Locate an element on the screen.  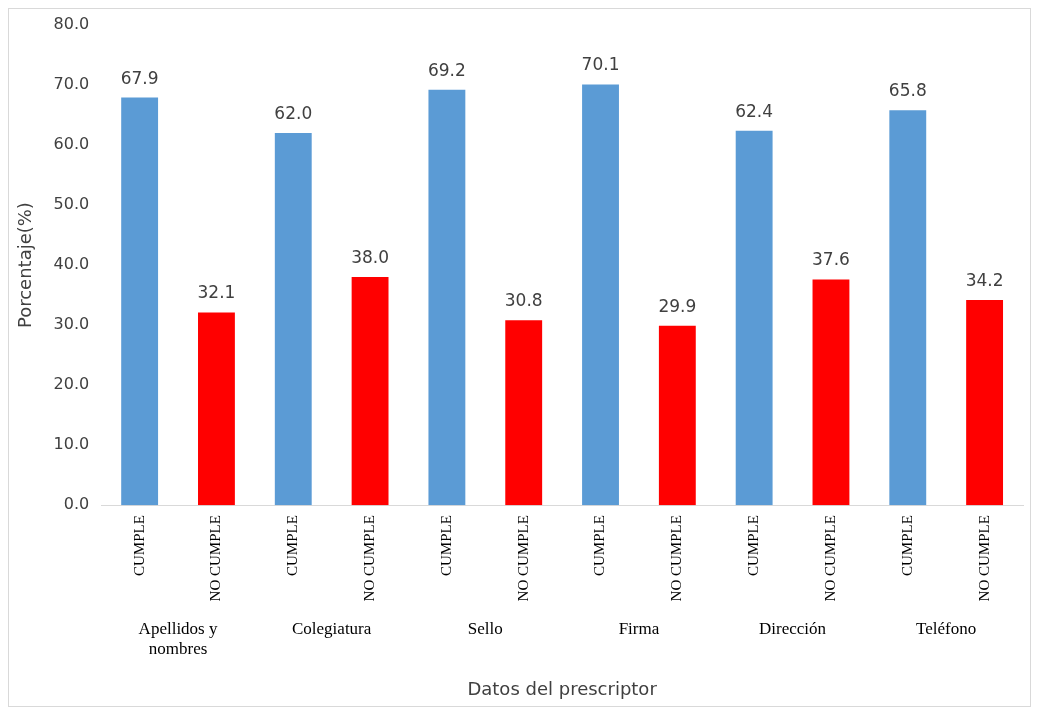
data-label: 37.6 is located at coordinates (831, 259).